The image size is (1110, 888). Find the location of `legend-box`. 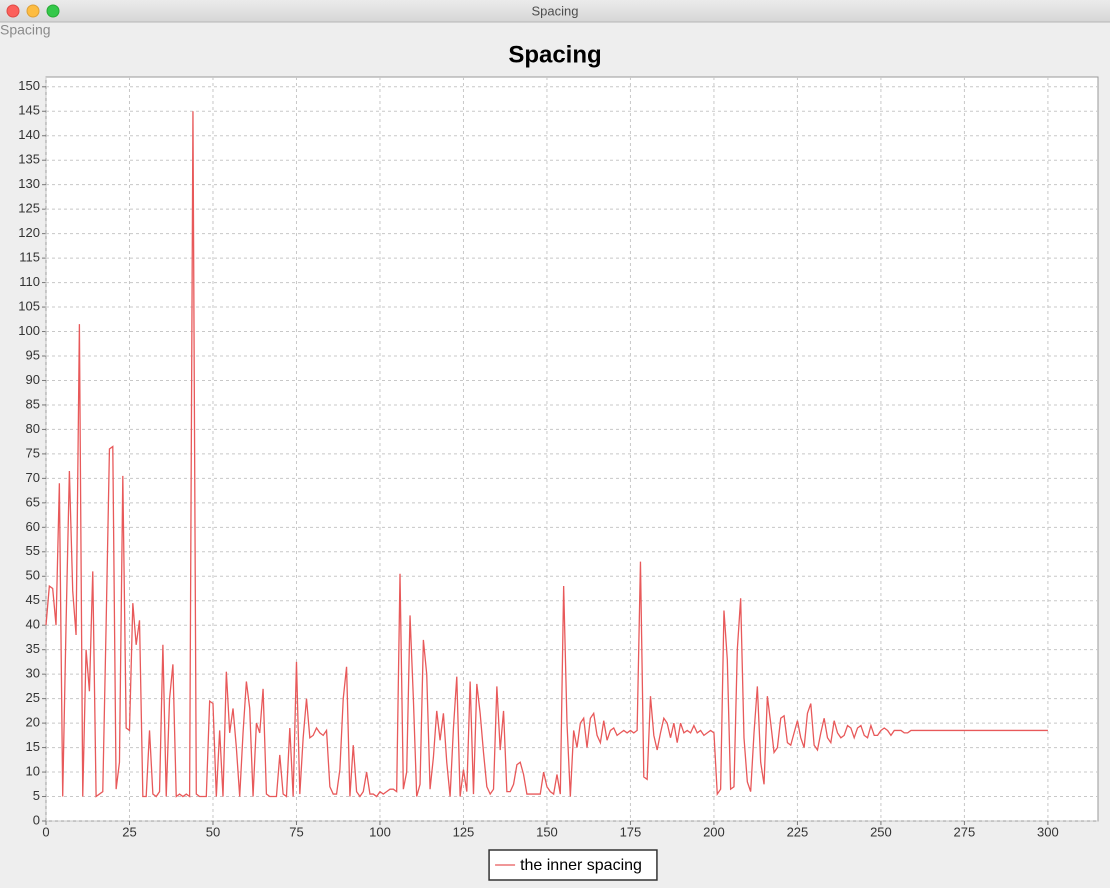

legend-box is located at coordinates (573, 865).